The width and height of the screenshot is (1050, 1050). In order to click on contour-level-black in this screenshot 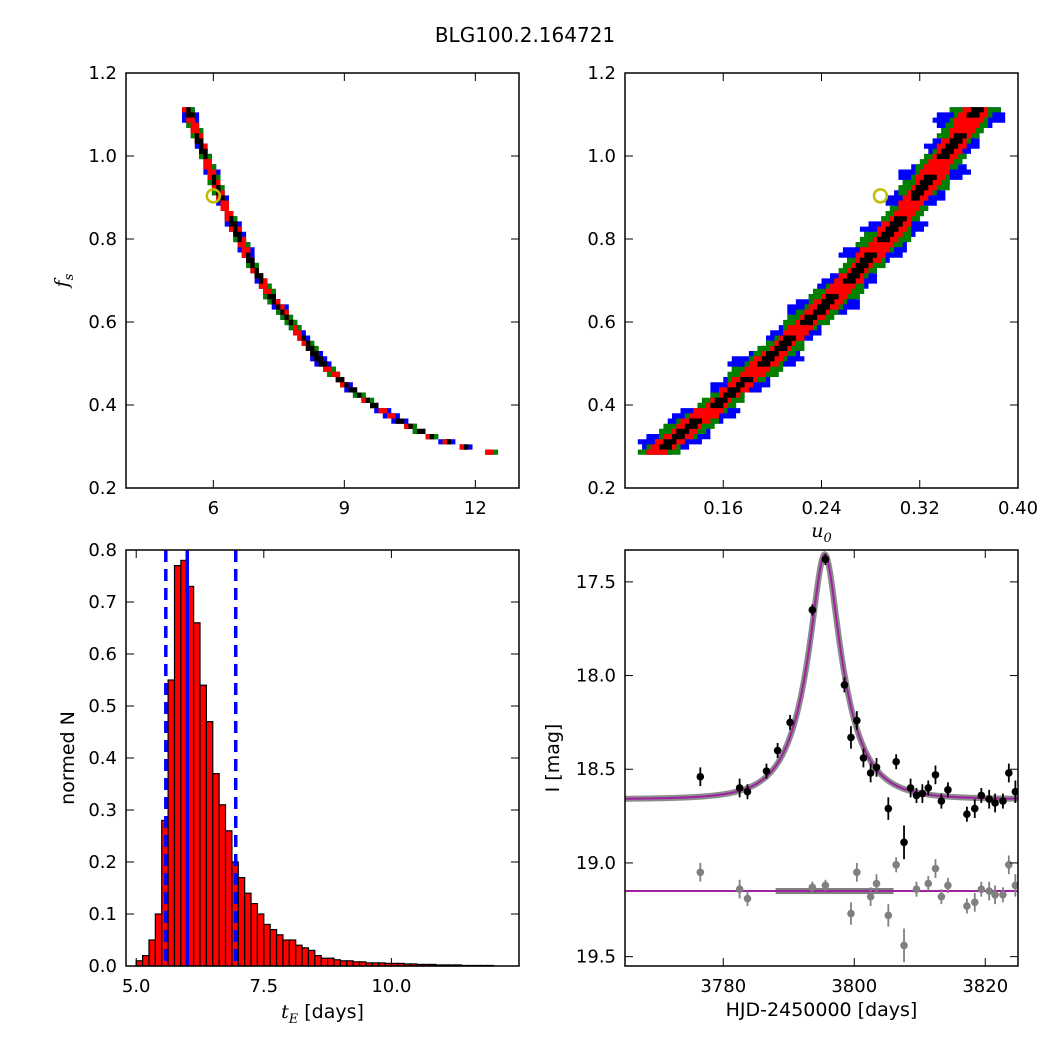, I will do `click(821, 278)`.